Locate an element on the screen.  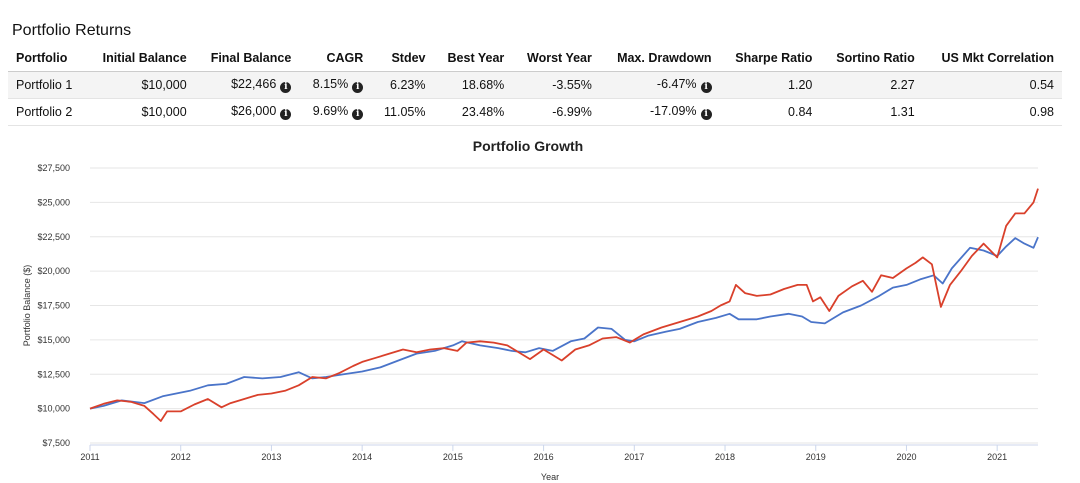
y-tick-label: $22,500 is located at coordinates (53, 237).